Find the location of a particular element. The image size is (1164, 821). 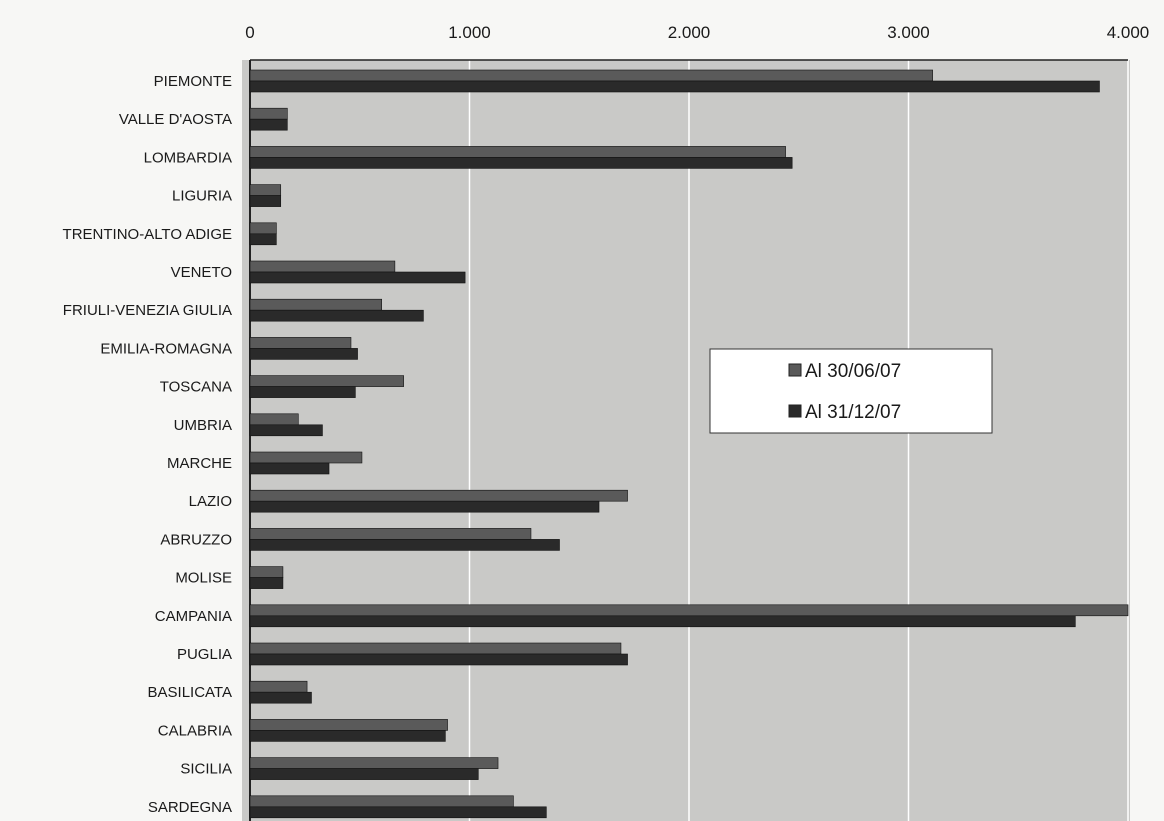

legend-box is located at coordinates (851, 391).